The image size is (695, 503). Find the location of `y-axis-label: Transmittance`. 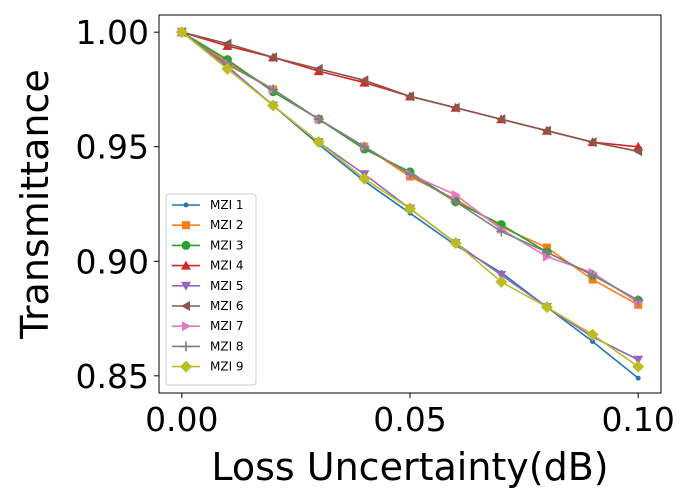

y-axis-label: Transmittance is located at coordinates (35, 204).